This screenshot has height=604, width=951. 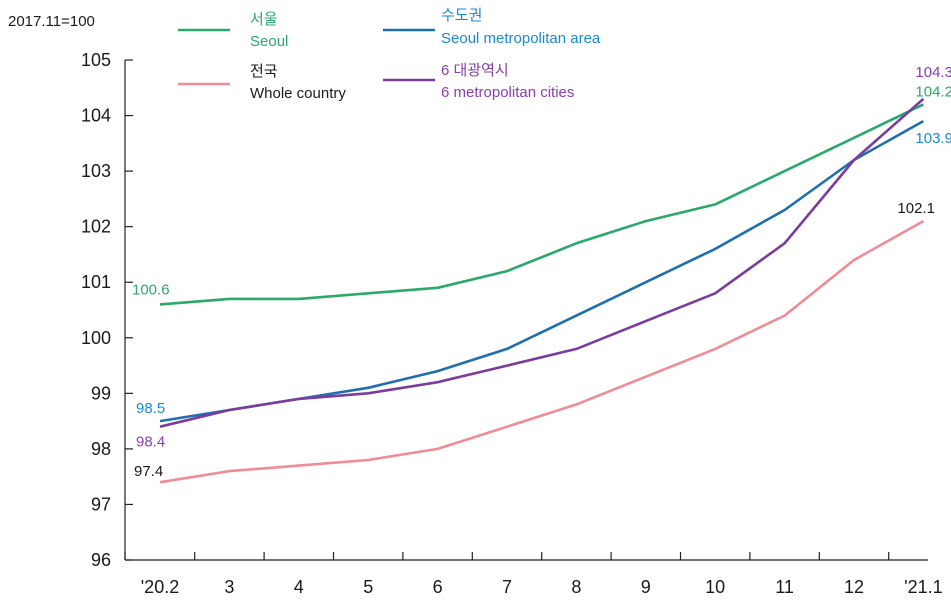 I want to click on data-label-end-seoul: 104.2, so click(x=933, y=91).